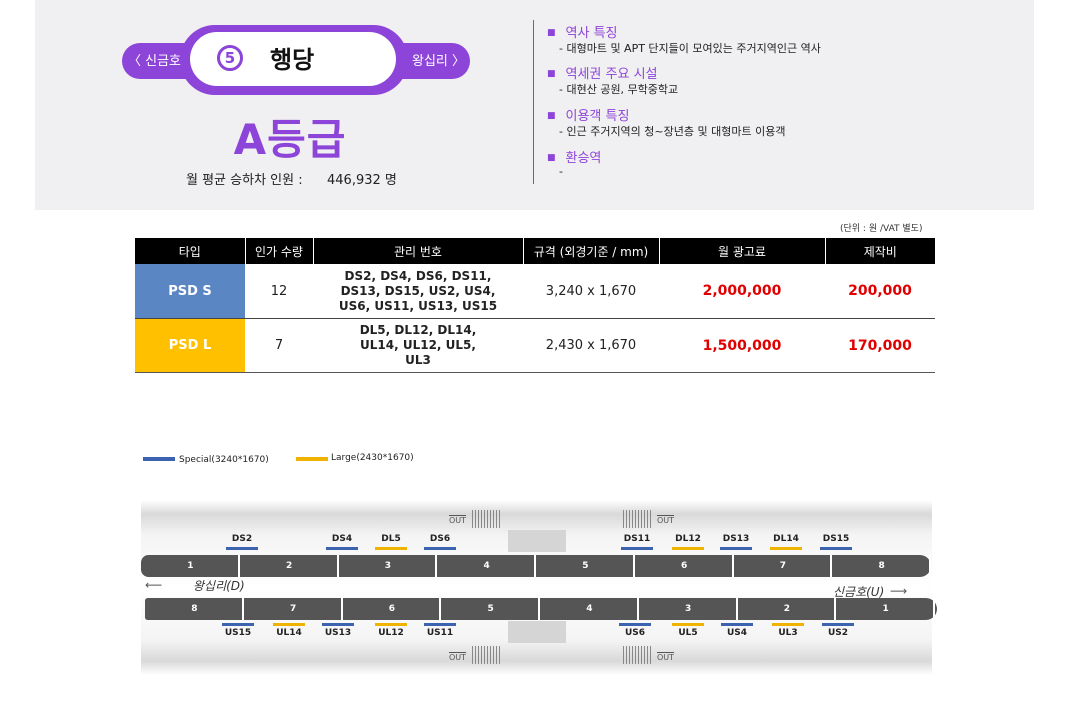 The width and height of the screenshot is (1071, 706). Describe the element at coordinates (591, 345) in the screenshot. I see `size-cell: 2,430 x 1,670` at that location.